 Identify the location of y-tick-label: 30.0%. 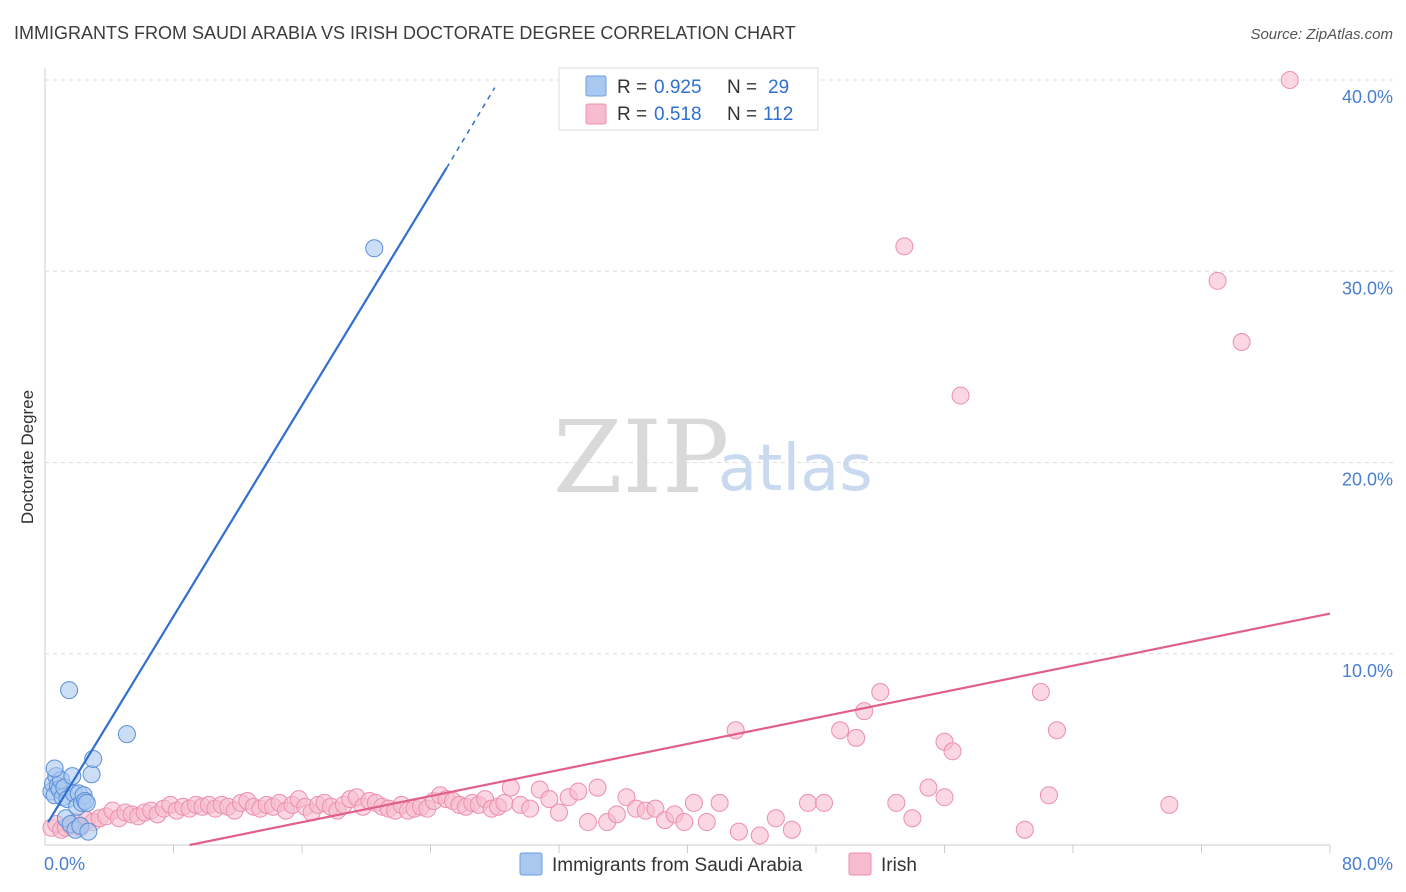
(1367, 288).